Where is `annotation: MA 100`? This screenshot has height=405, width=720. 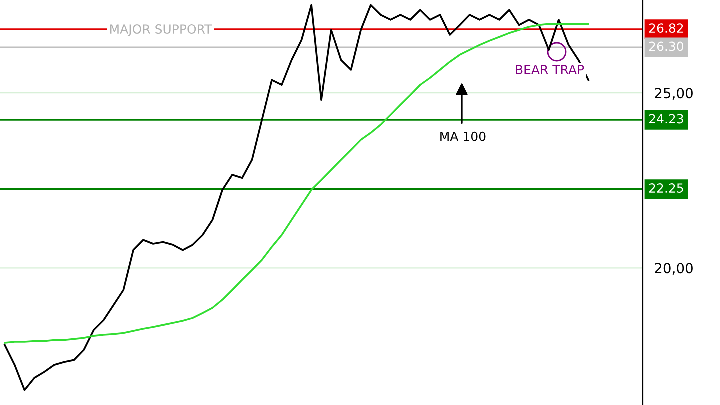 annotation: MA 100 is located at coordinates (463, 137).